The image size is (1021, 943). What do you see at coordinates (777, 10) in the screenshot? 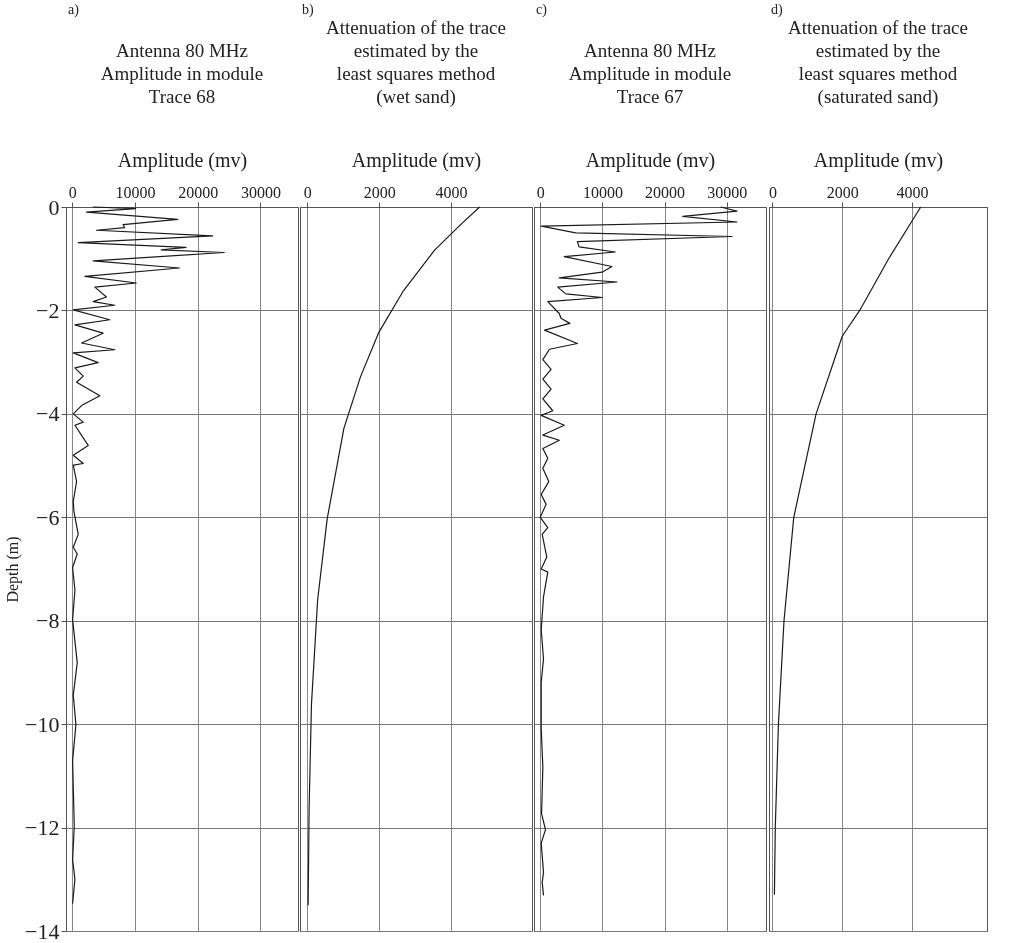
I see `text: d)` at bounding box center [777, 10].